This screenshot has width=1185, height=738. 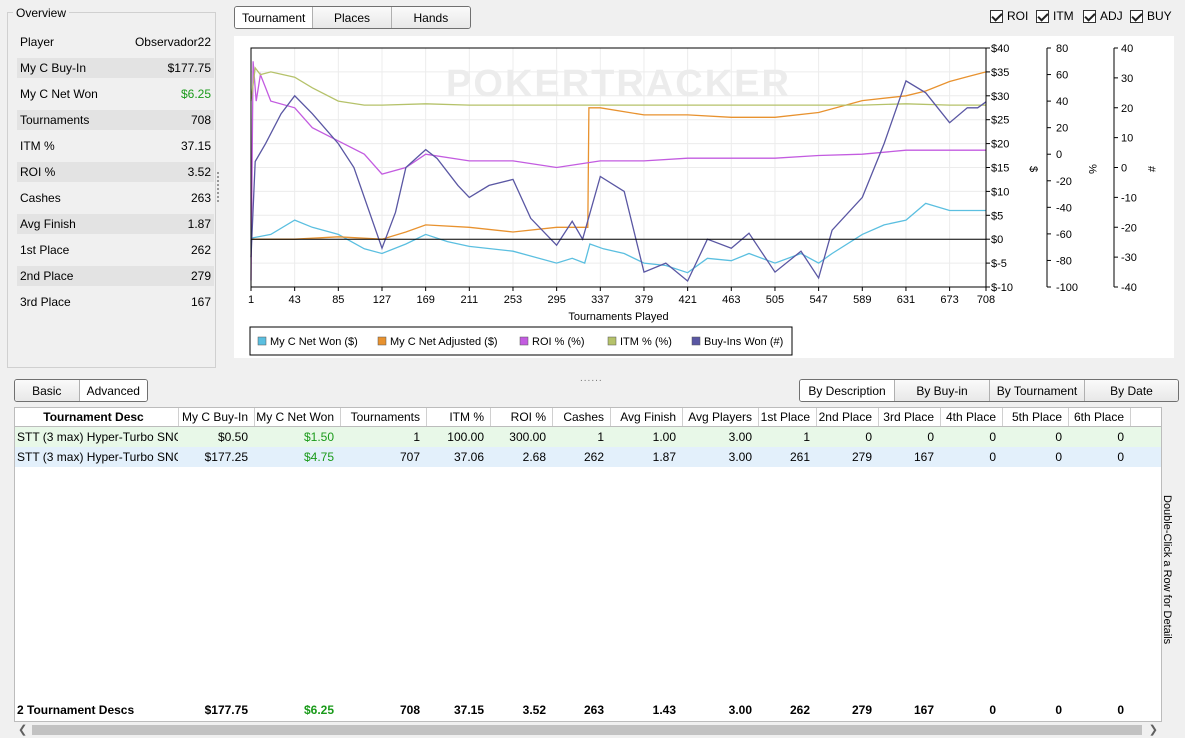 I want to click on overview-row-value: $6.25, so click(x=195, y=94).